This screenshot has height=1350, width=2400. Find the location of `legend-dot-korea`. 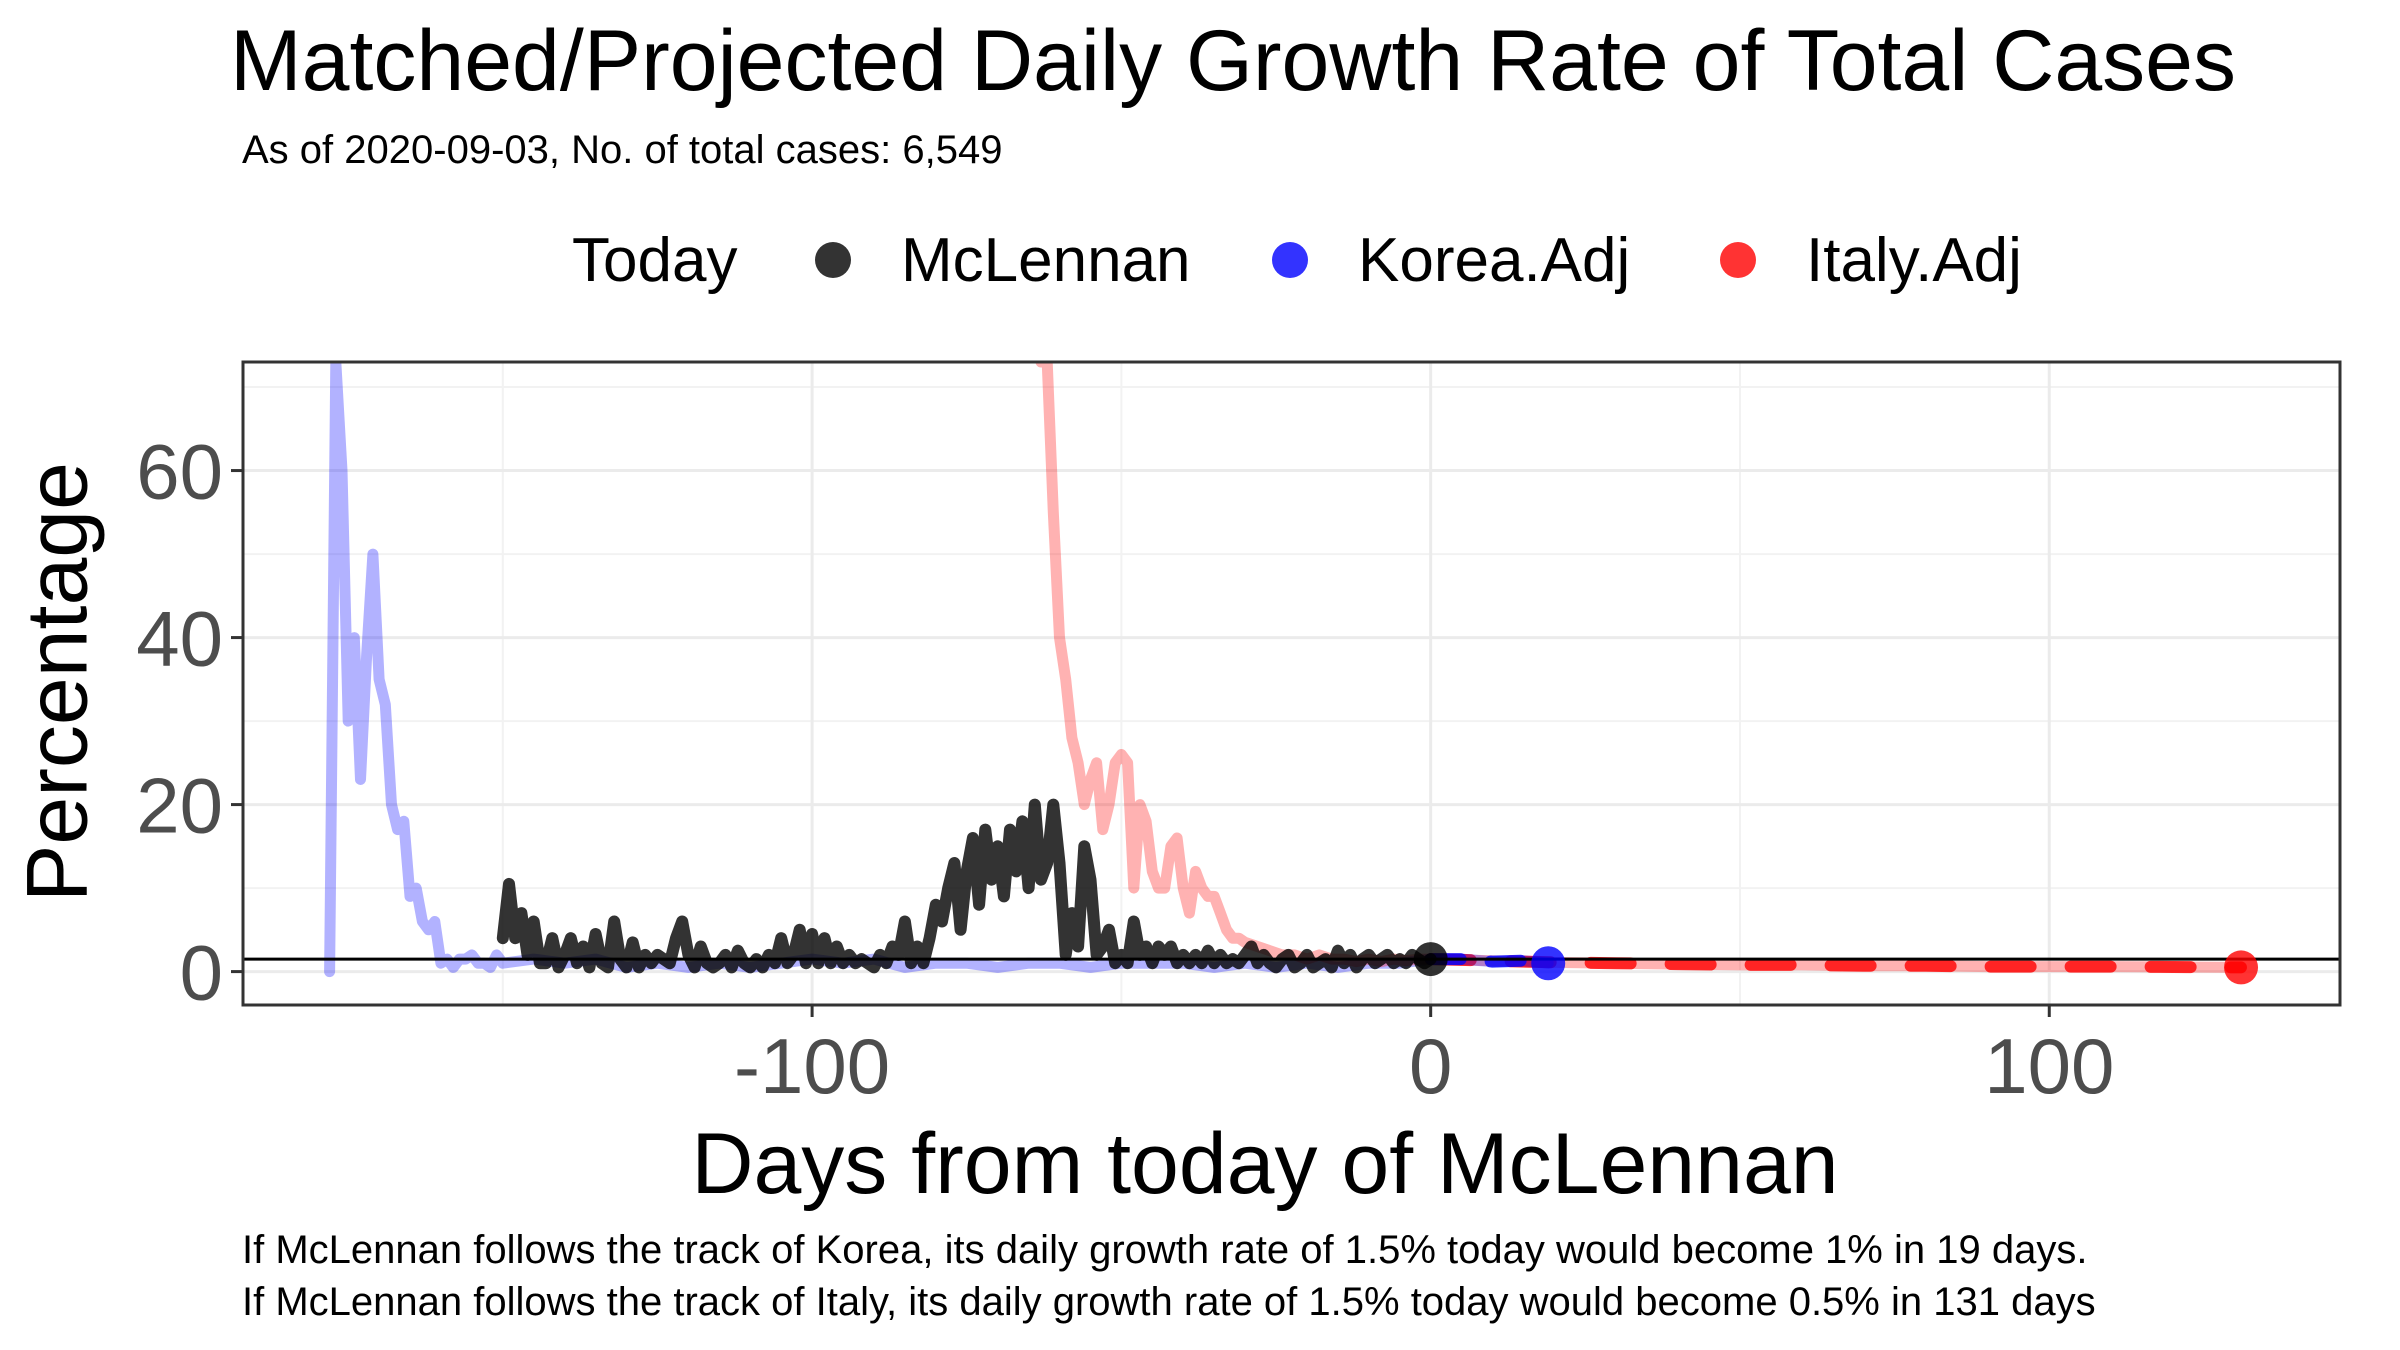

legend-dot-korea is located at coordinates (1290, 260).